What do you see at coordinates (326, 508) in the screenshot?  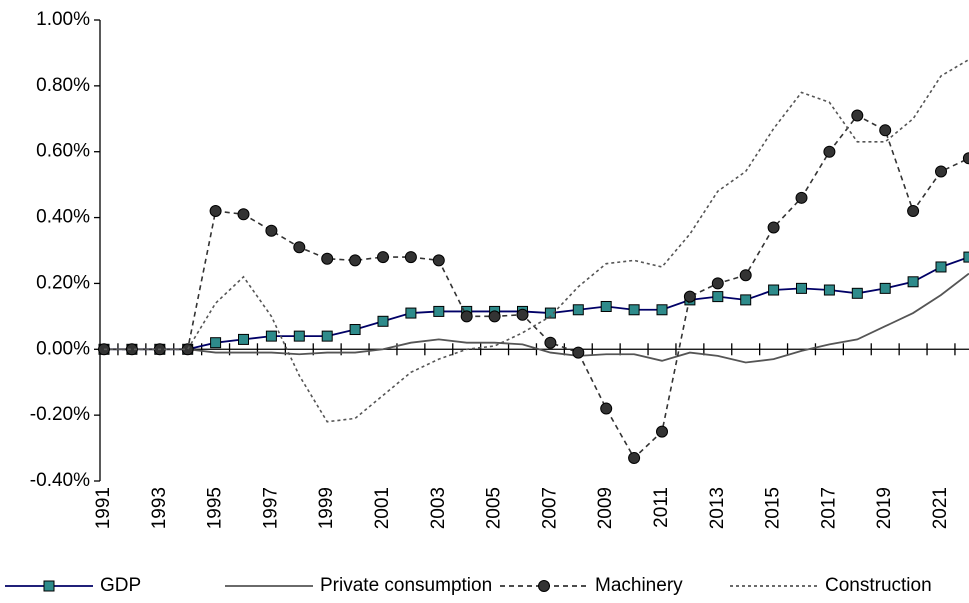 I see `x-tick-label: 1999` at bounding box center [326, 508].